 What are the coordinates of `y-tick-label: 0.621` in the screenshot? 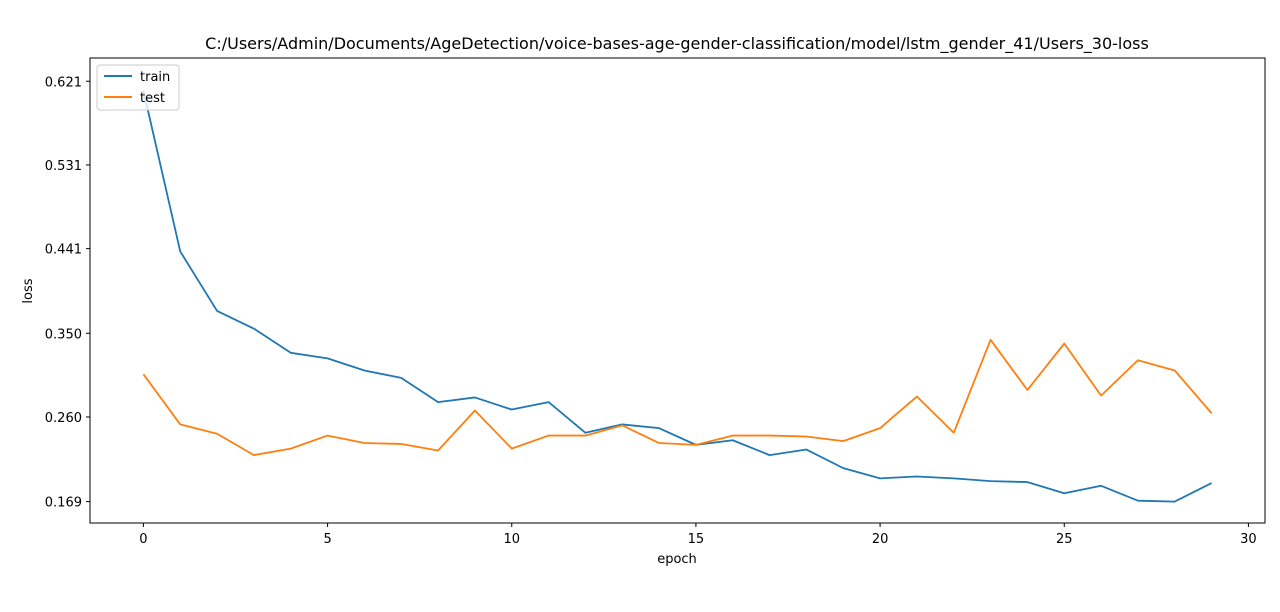 It's located at (63, 82).